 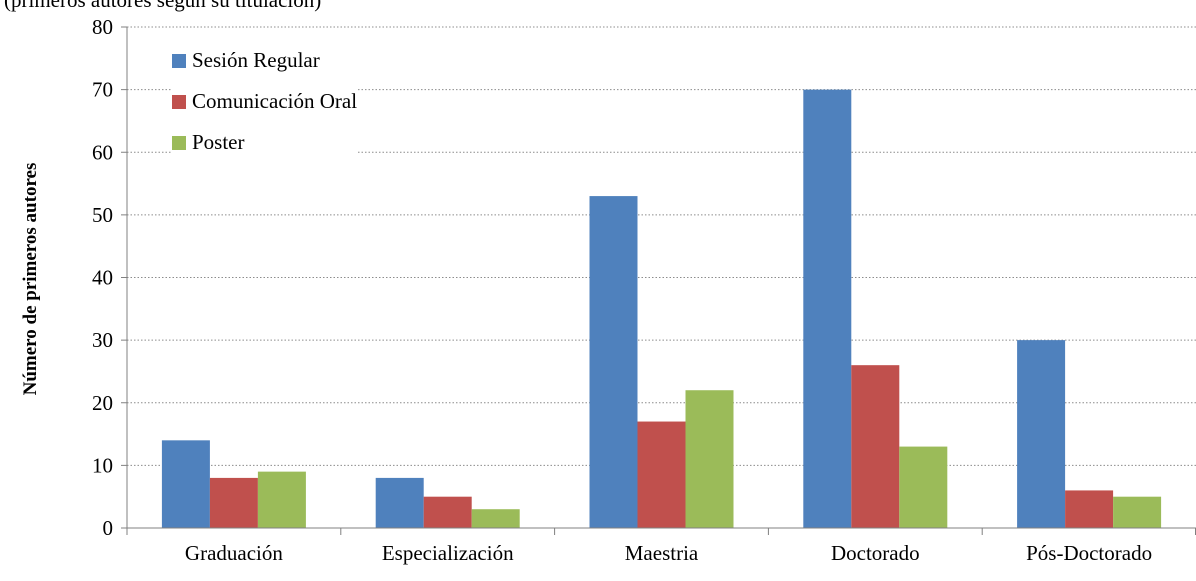 What do you see at coordinates (102, 152) in the screenshot?
I see `y-tick-label-60: 60` at bounding box center [102, 152].